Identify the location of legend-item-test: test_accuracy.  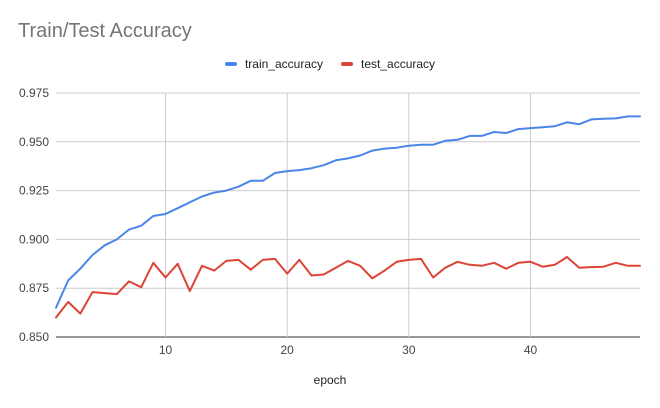
(388, 64).